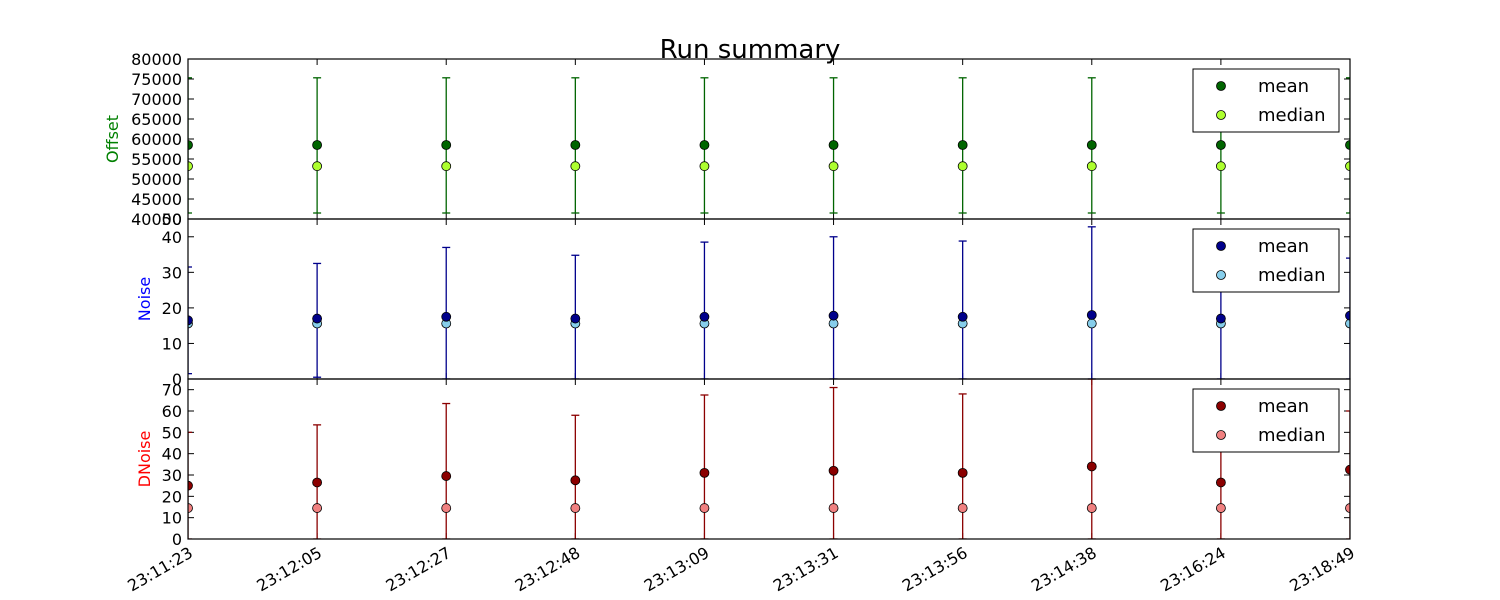 This screenshot has height=600, width=1500. What do you see at coordinates (935, 569) in the screenshot?
I see `x-tick-label: 23:13:56` at bounding box center [935, 569].